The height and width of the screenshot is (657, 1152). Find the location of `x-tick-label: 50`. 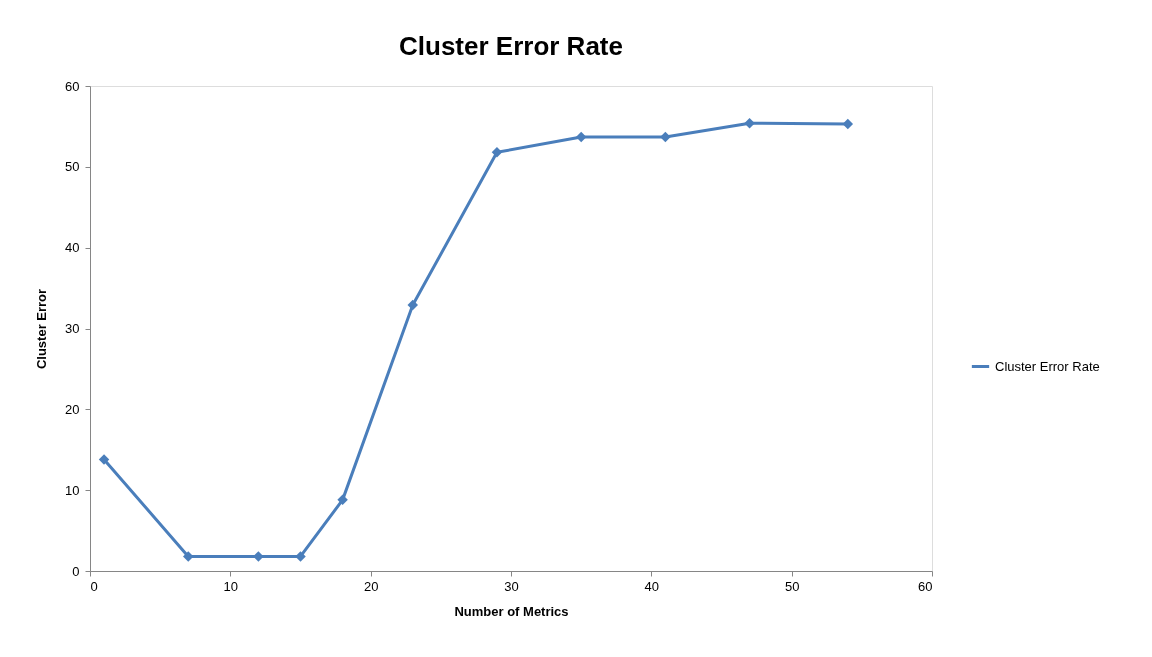

x-tick-label: 50 is located at coordinates (792, 586).